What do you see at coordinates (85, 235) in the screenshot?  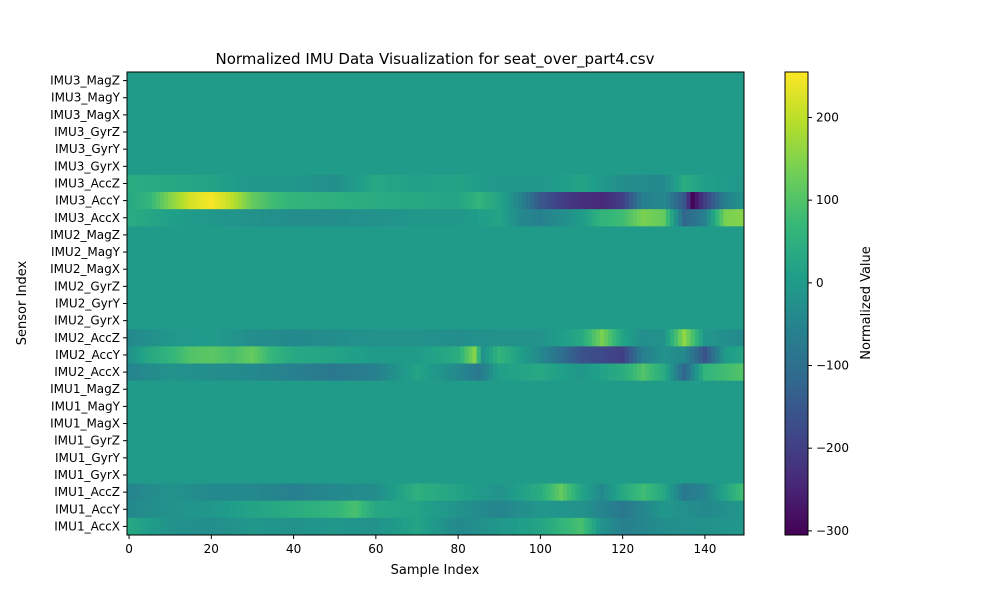 I see `y-tick-label: IMU2_MagZ` at bounding box center [85, 235].